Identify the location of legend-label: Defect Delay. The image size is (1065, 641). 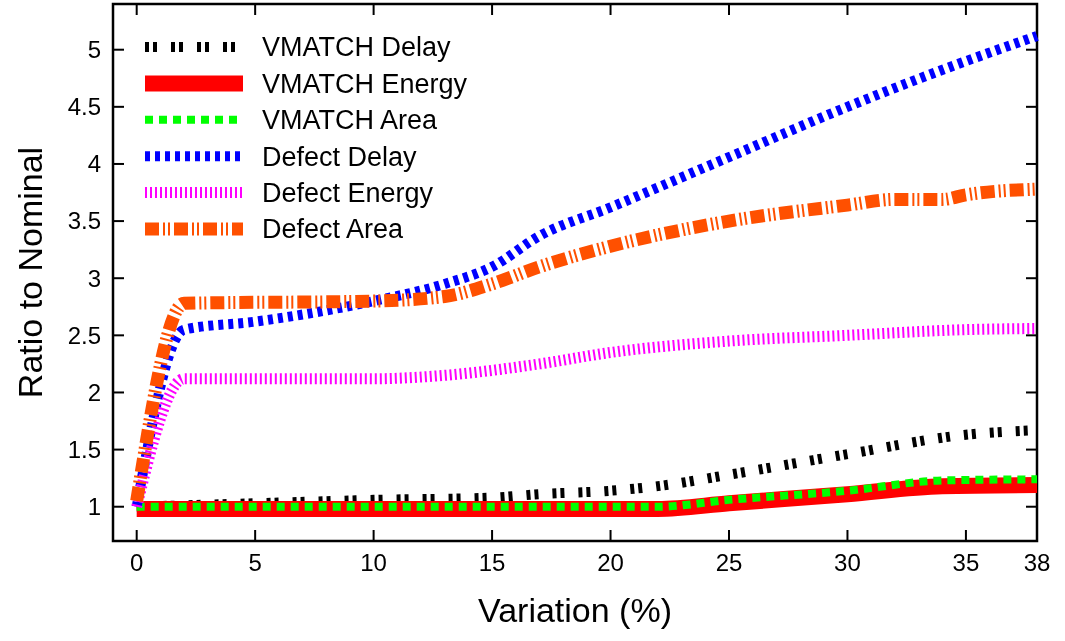
(340, 156).